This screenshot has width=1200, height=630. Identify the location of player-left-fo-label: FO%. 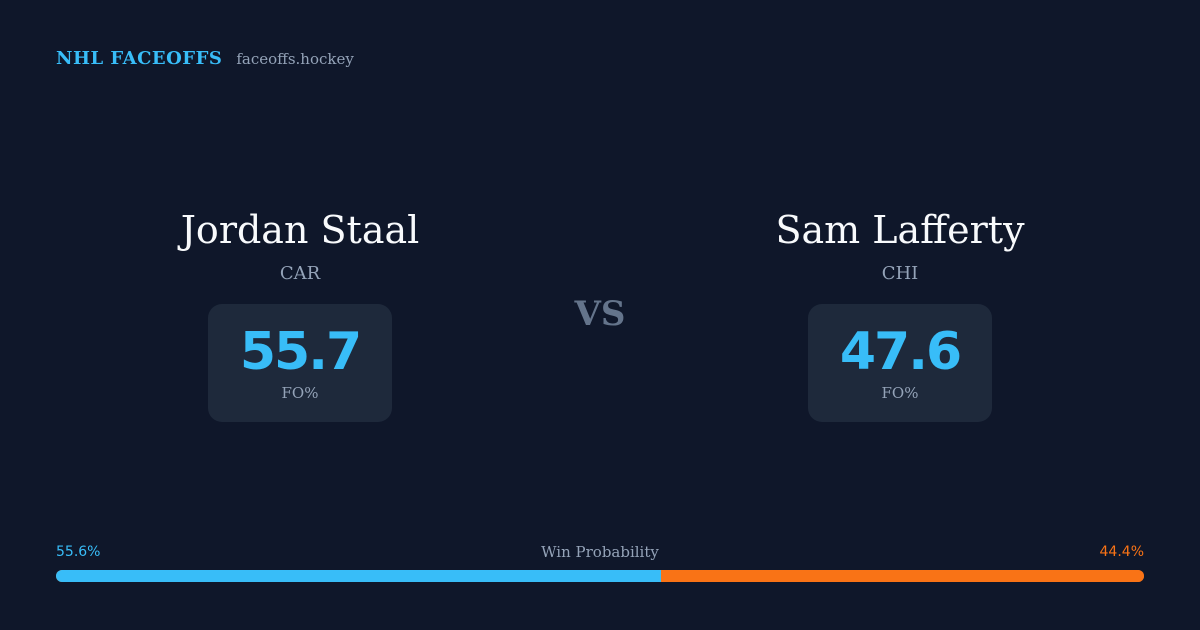
(300, 393).